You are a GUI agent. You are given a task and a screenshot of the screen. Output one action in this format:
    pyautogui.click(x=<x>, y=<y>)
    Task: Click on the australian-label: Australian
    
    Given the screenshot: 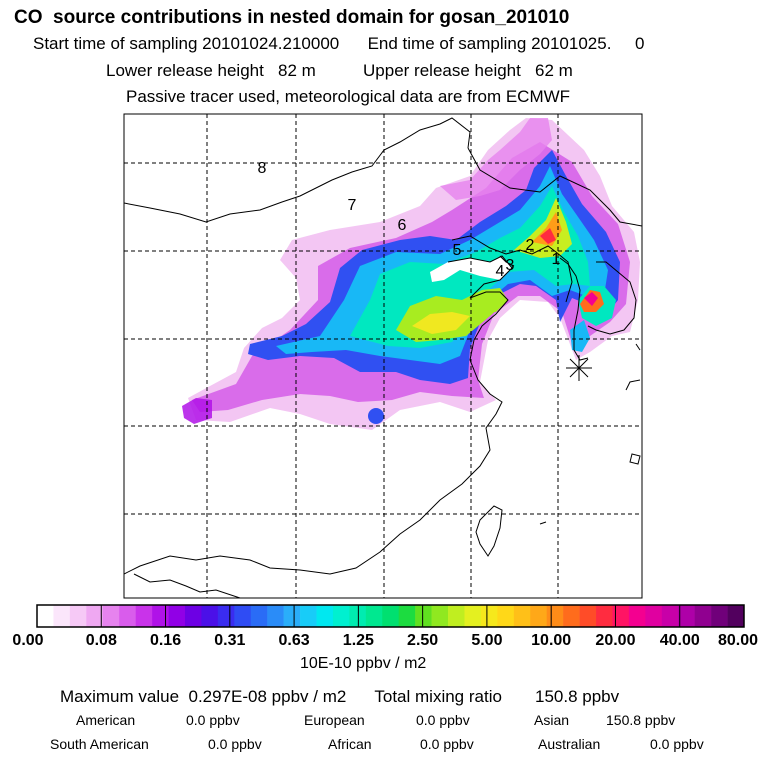 What is the action you would take?
    pyautogui.click(x=569, y=744)
    